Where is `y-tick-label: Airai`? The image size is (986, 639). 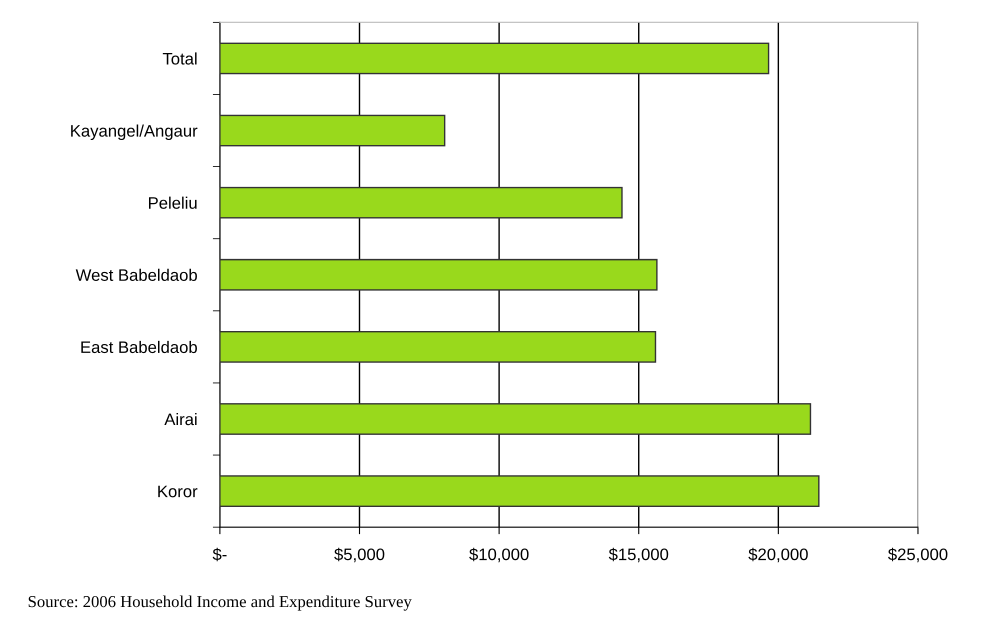
y-tick-label: Airai is located at coordinates (180, 419).